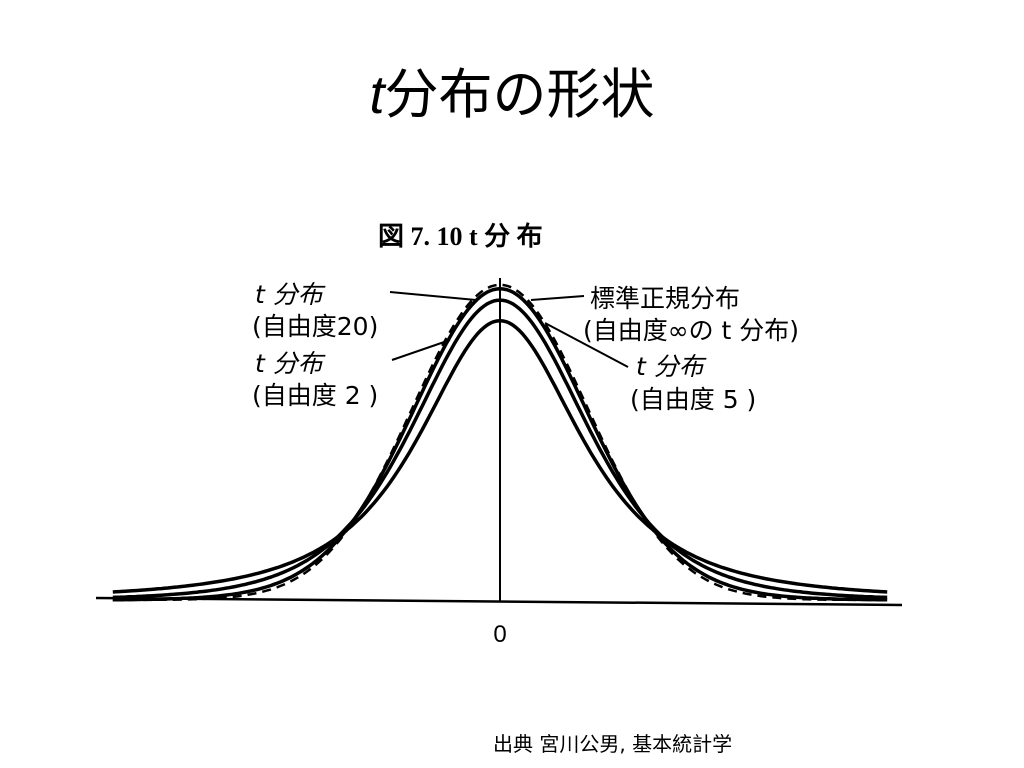  I want to click on label-leaders, so click(509, 329).